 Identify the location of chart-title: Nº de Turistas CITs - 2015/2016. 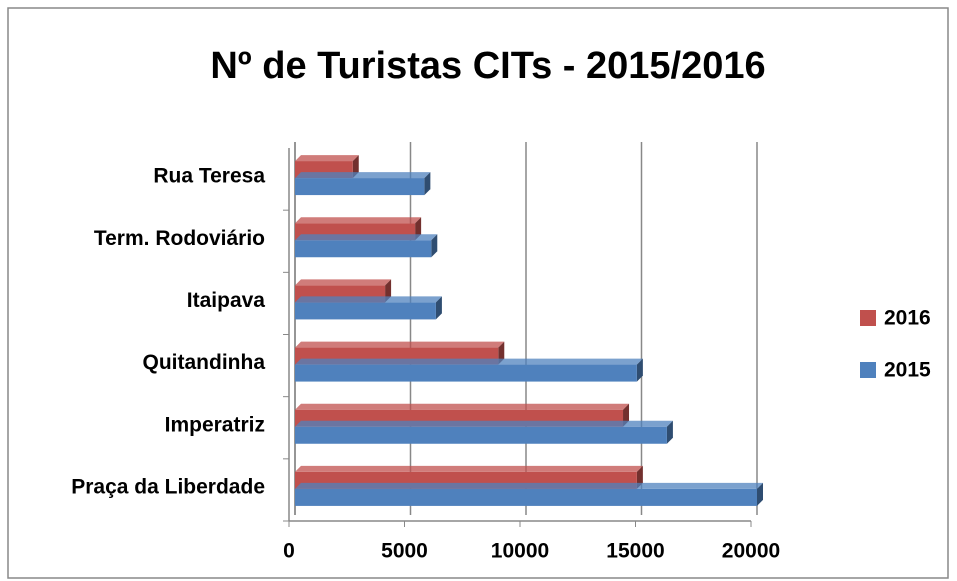
(487, 66).